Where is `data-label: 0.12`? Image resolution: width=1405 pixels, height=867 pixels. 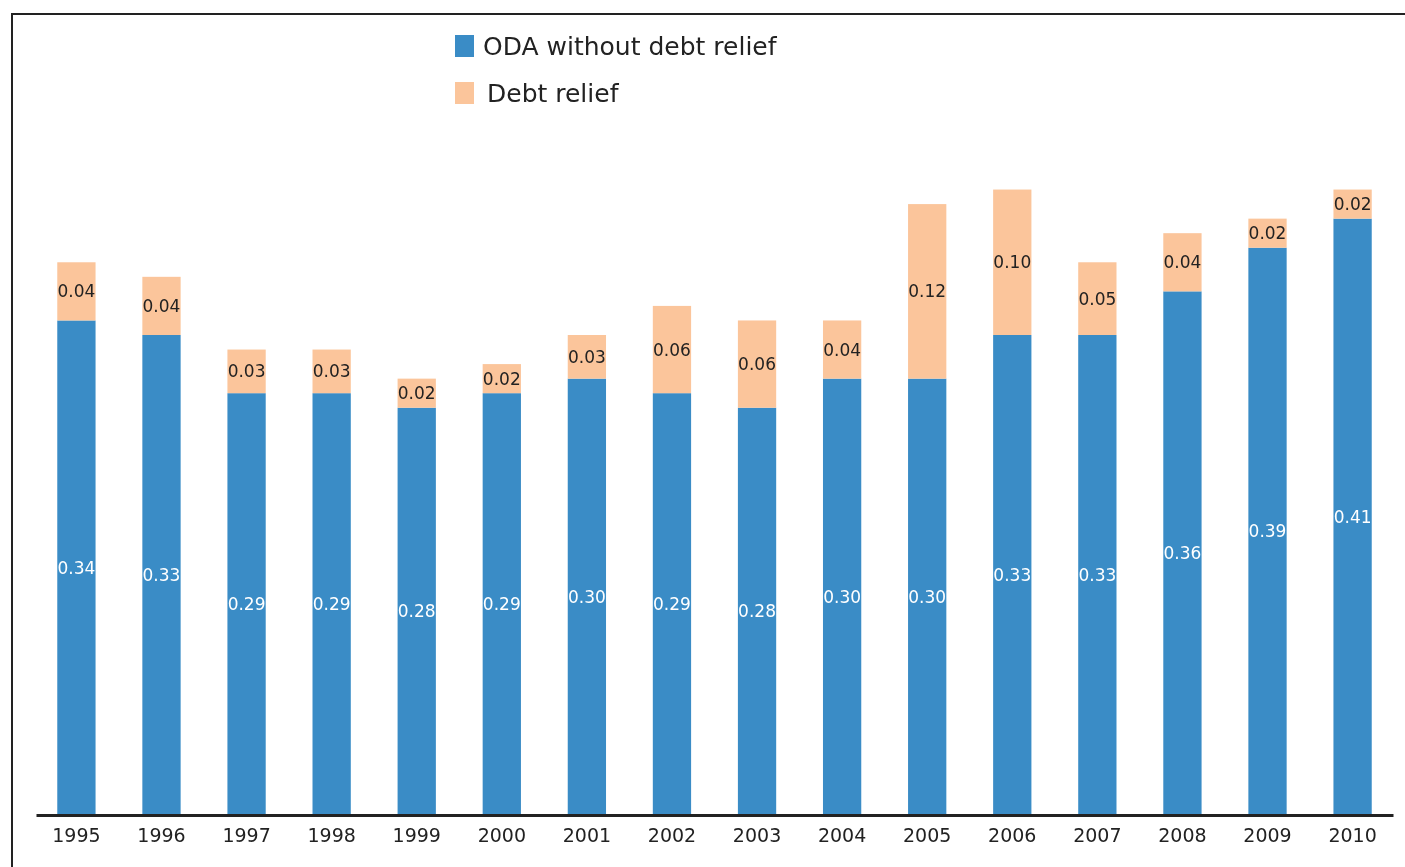 data-label: 0.12 is located at coordinates (927, 291).